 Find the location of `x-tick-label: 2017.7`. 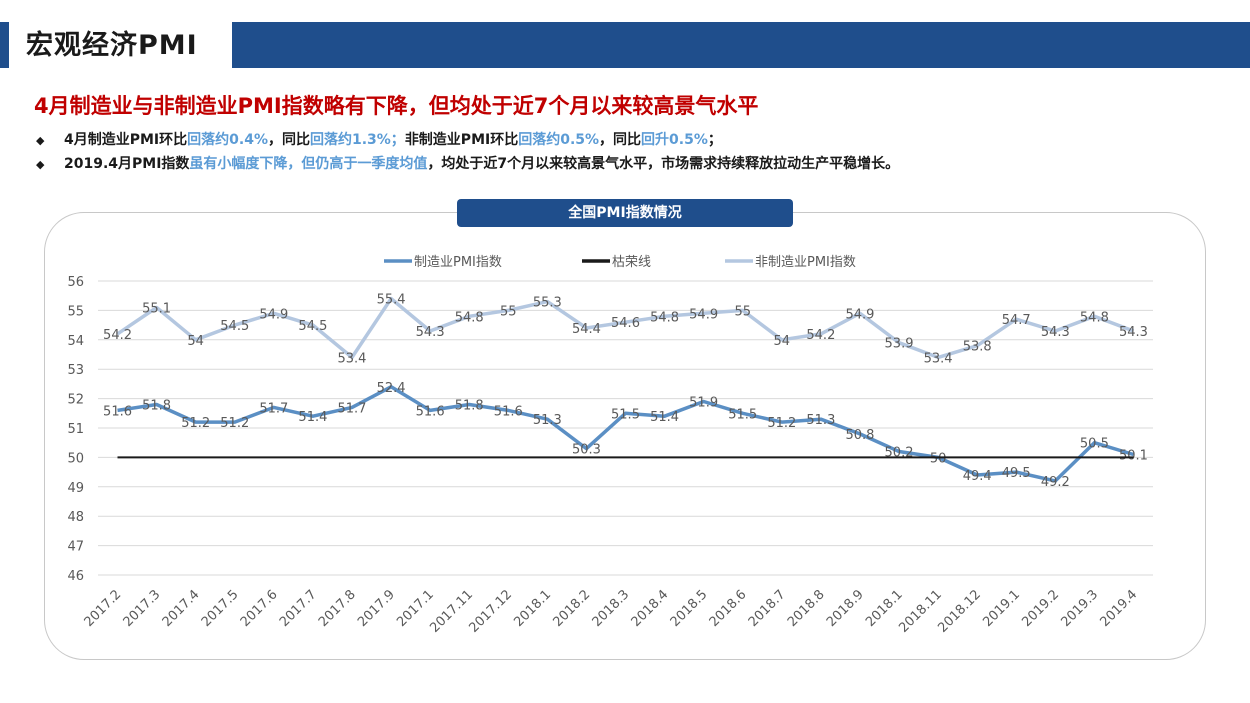

x-tick-label: 2017.7 is located at coordinates (298, 608).